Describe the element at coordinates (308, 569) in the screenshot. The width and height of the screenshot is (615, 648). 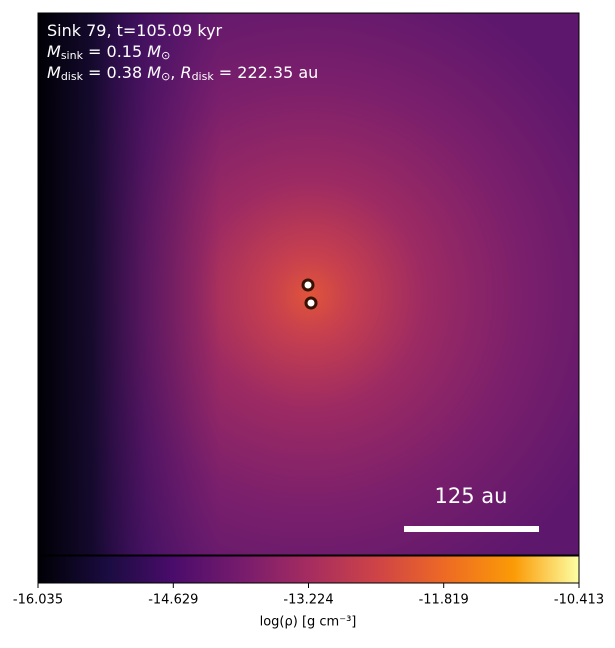
I see `colorbar` at that location.